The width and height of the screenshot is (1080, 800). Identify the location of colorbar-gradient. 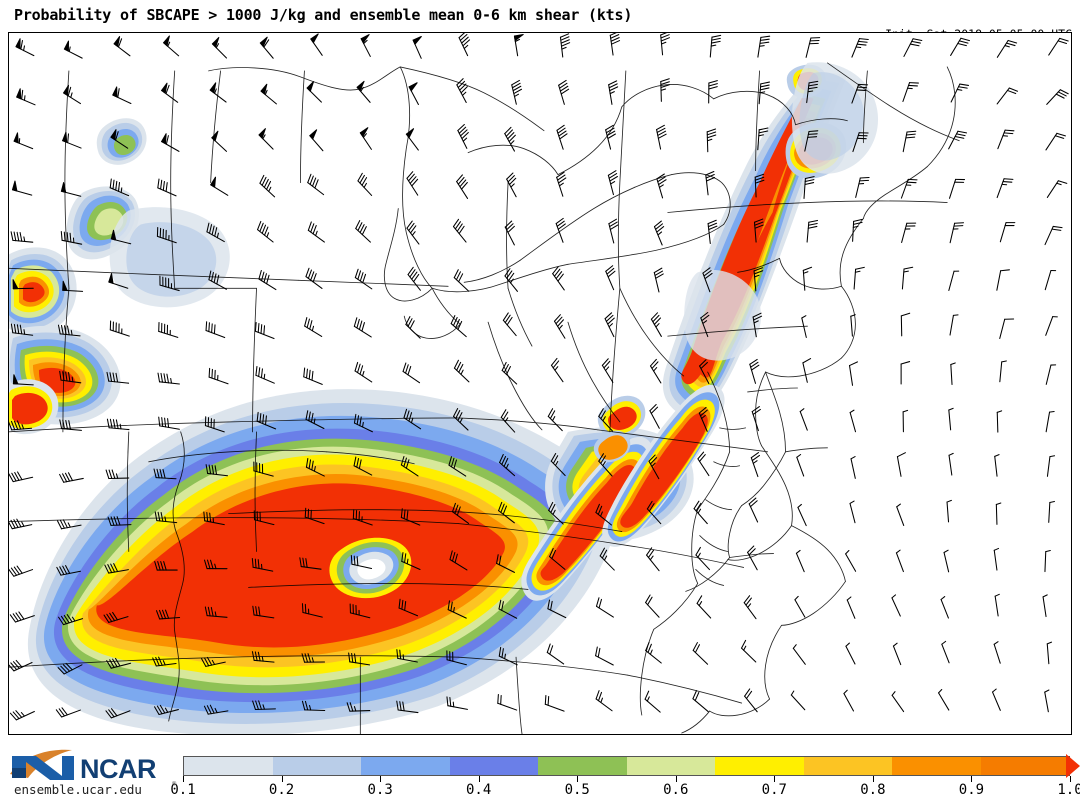
(626, 766).